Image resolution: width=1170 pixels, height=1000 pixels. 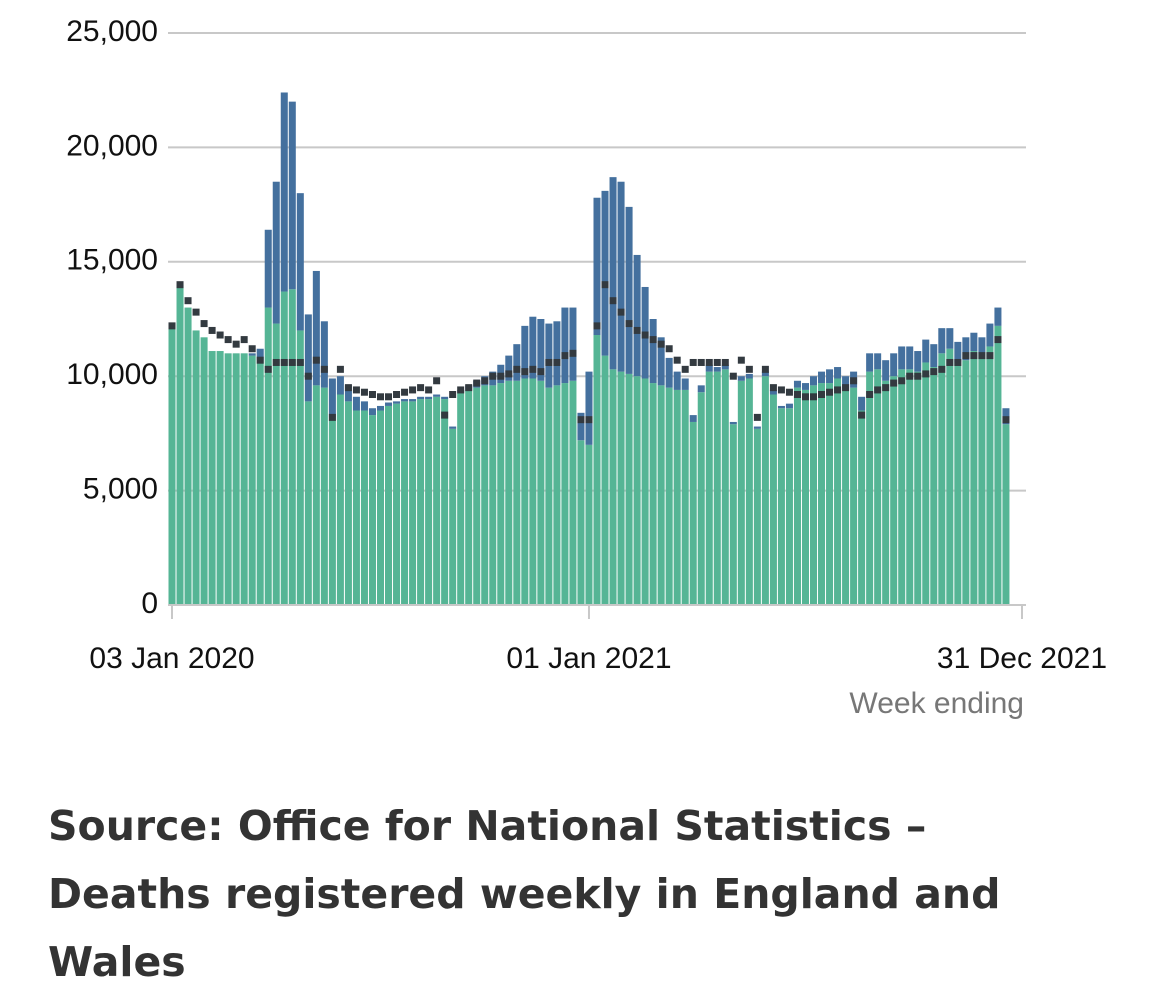 What do you see at coordinates (112, 31) in the screenshot?
I see `y-tick-label: 25,000` at bounding box center [112, 31].